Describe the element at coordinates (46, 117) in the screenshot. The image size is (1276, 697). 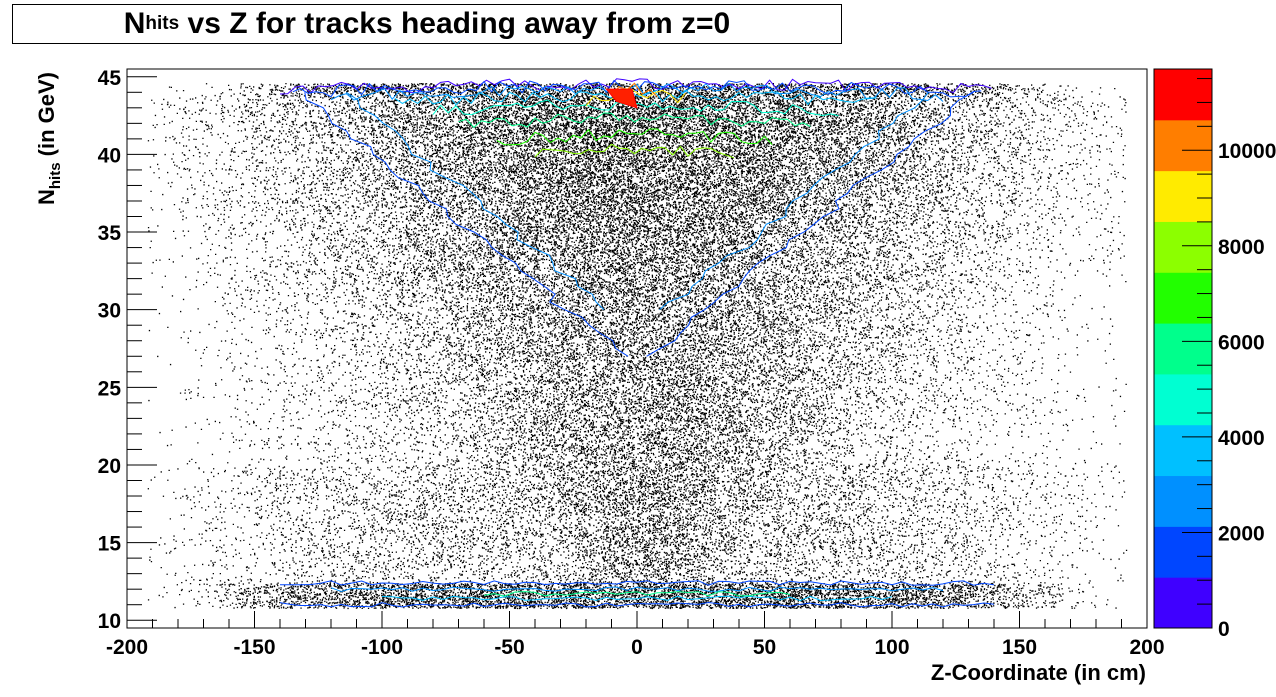
I see `y-axis-title-rest: (in GeV)` at that location.